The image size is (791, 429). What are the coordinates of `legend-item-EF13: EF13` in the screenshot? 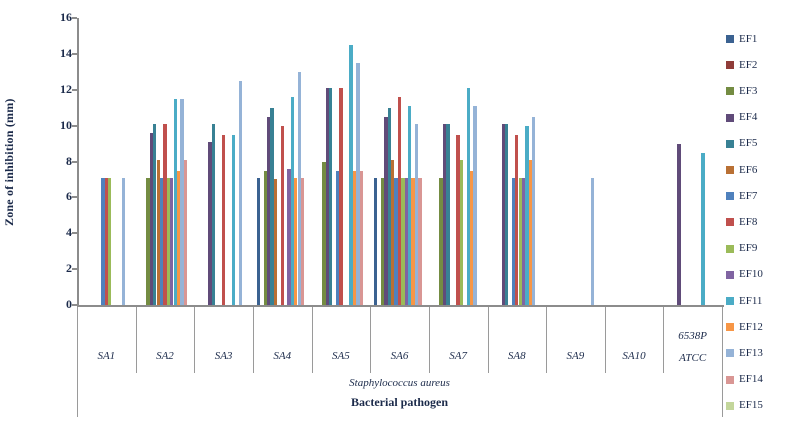 It's located at (744, 353).